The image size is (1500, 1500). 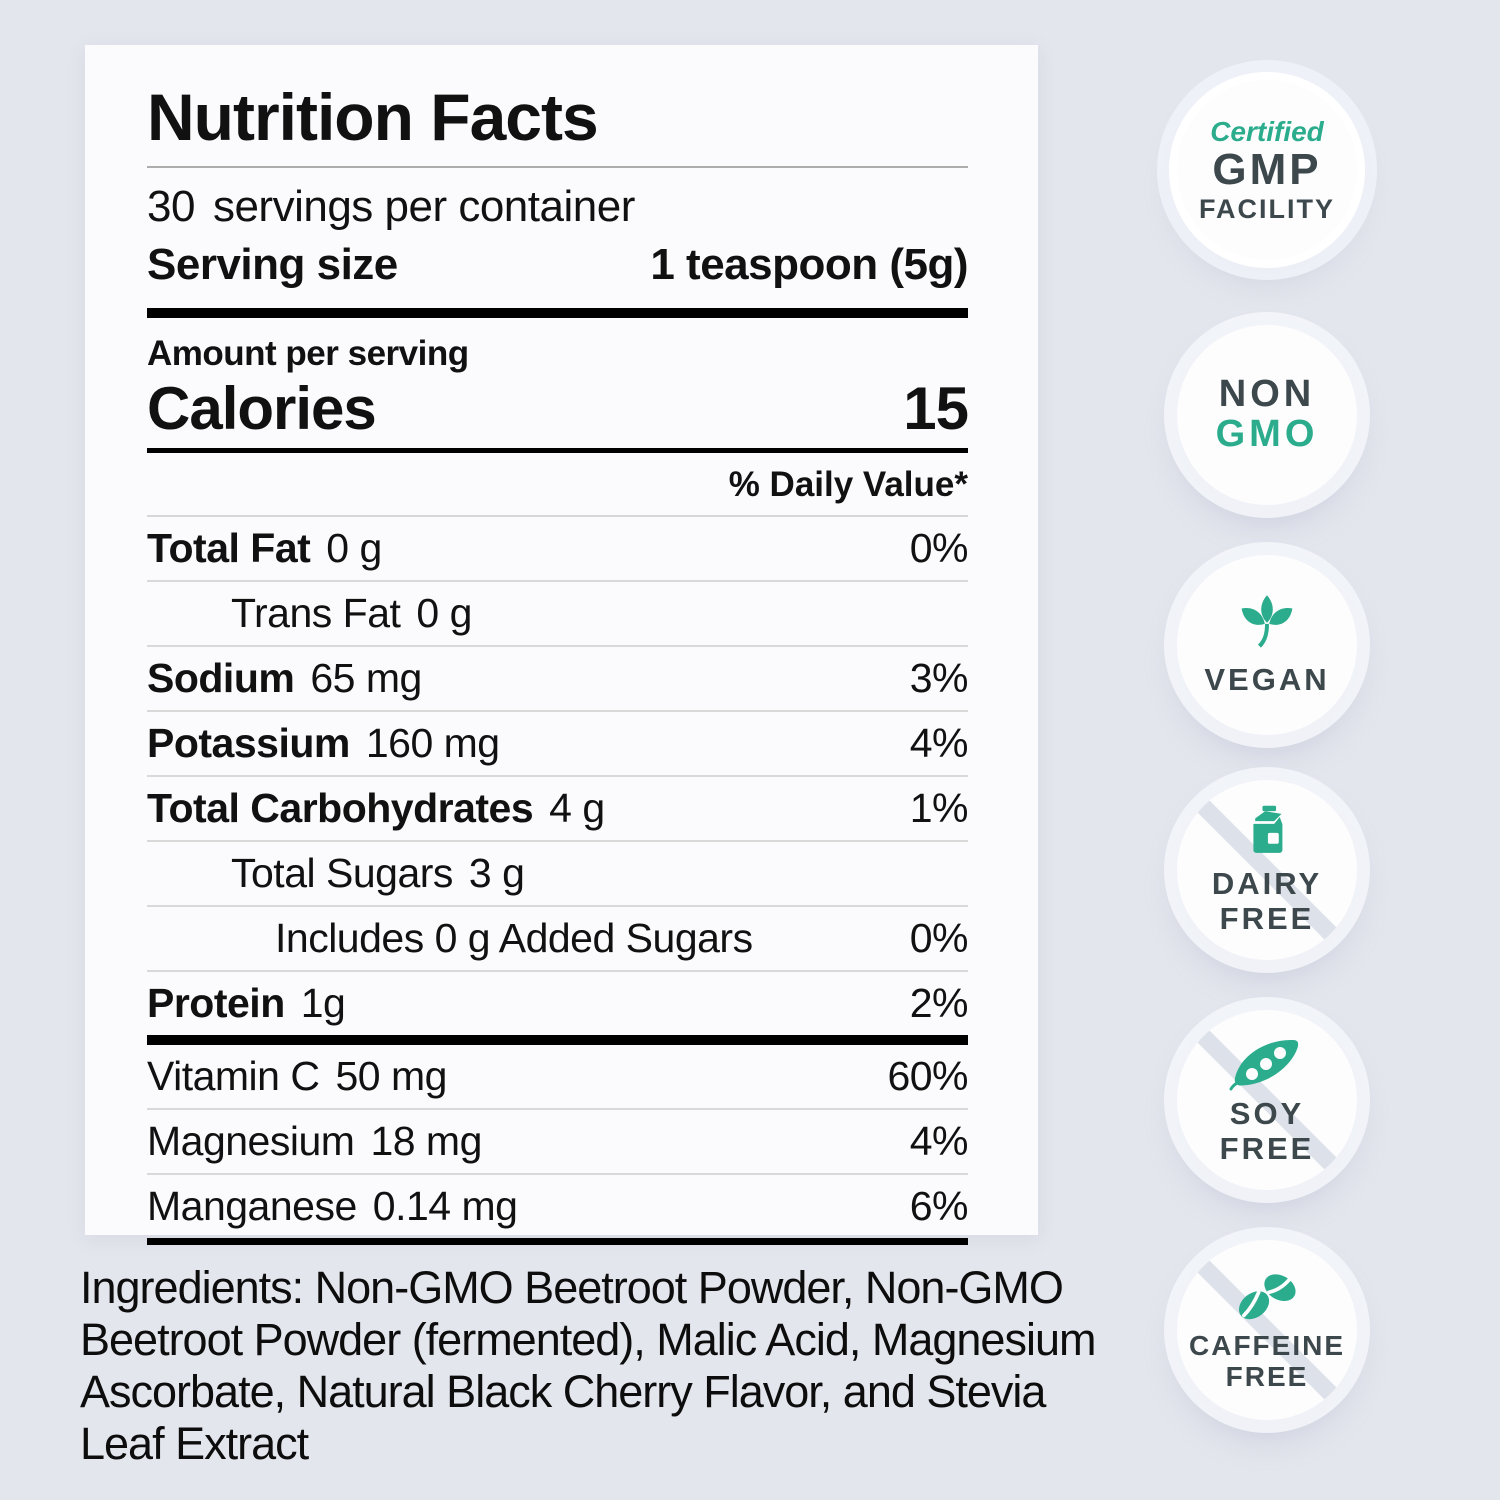 I want to click on badge-non-gmo: NON GMO, so click(x=1267, y=415).